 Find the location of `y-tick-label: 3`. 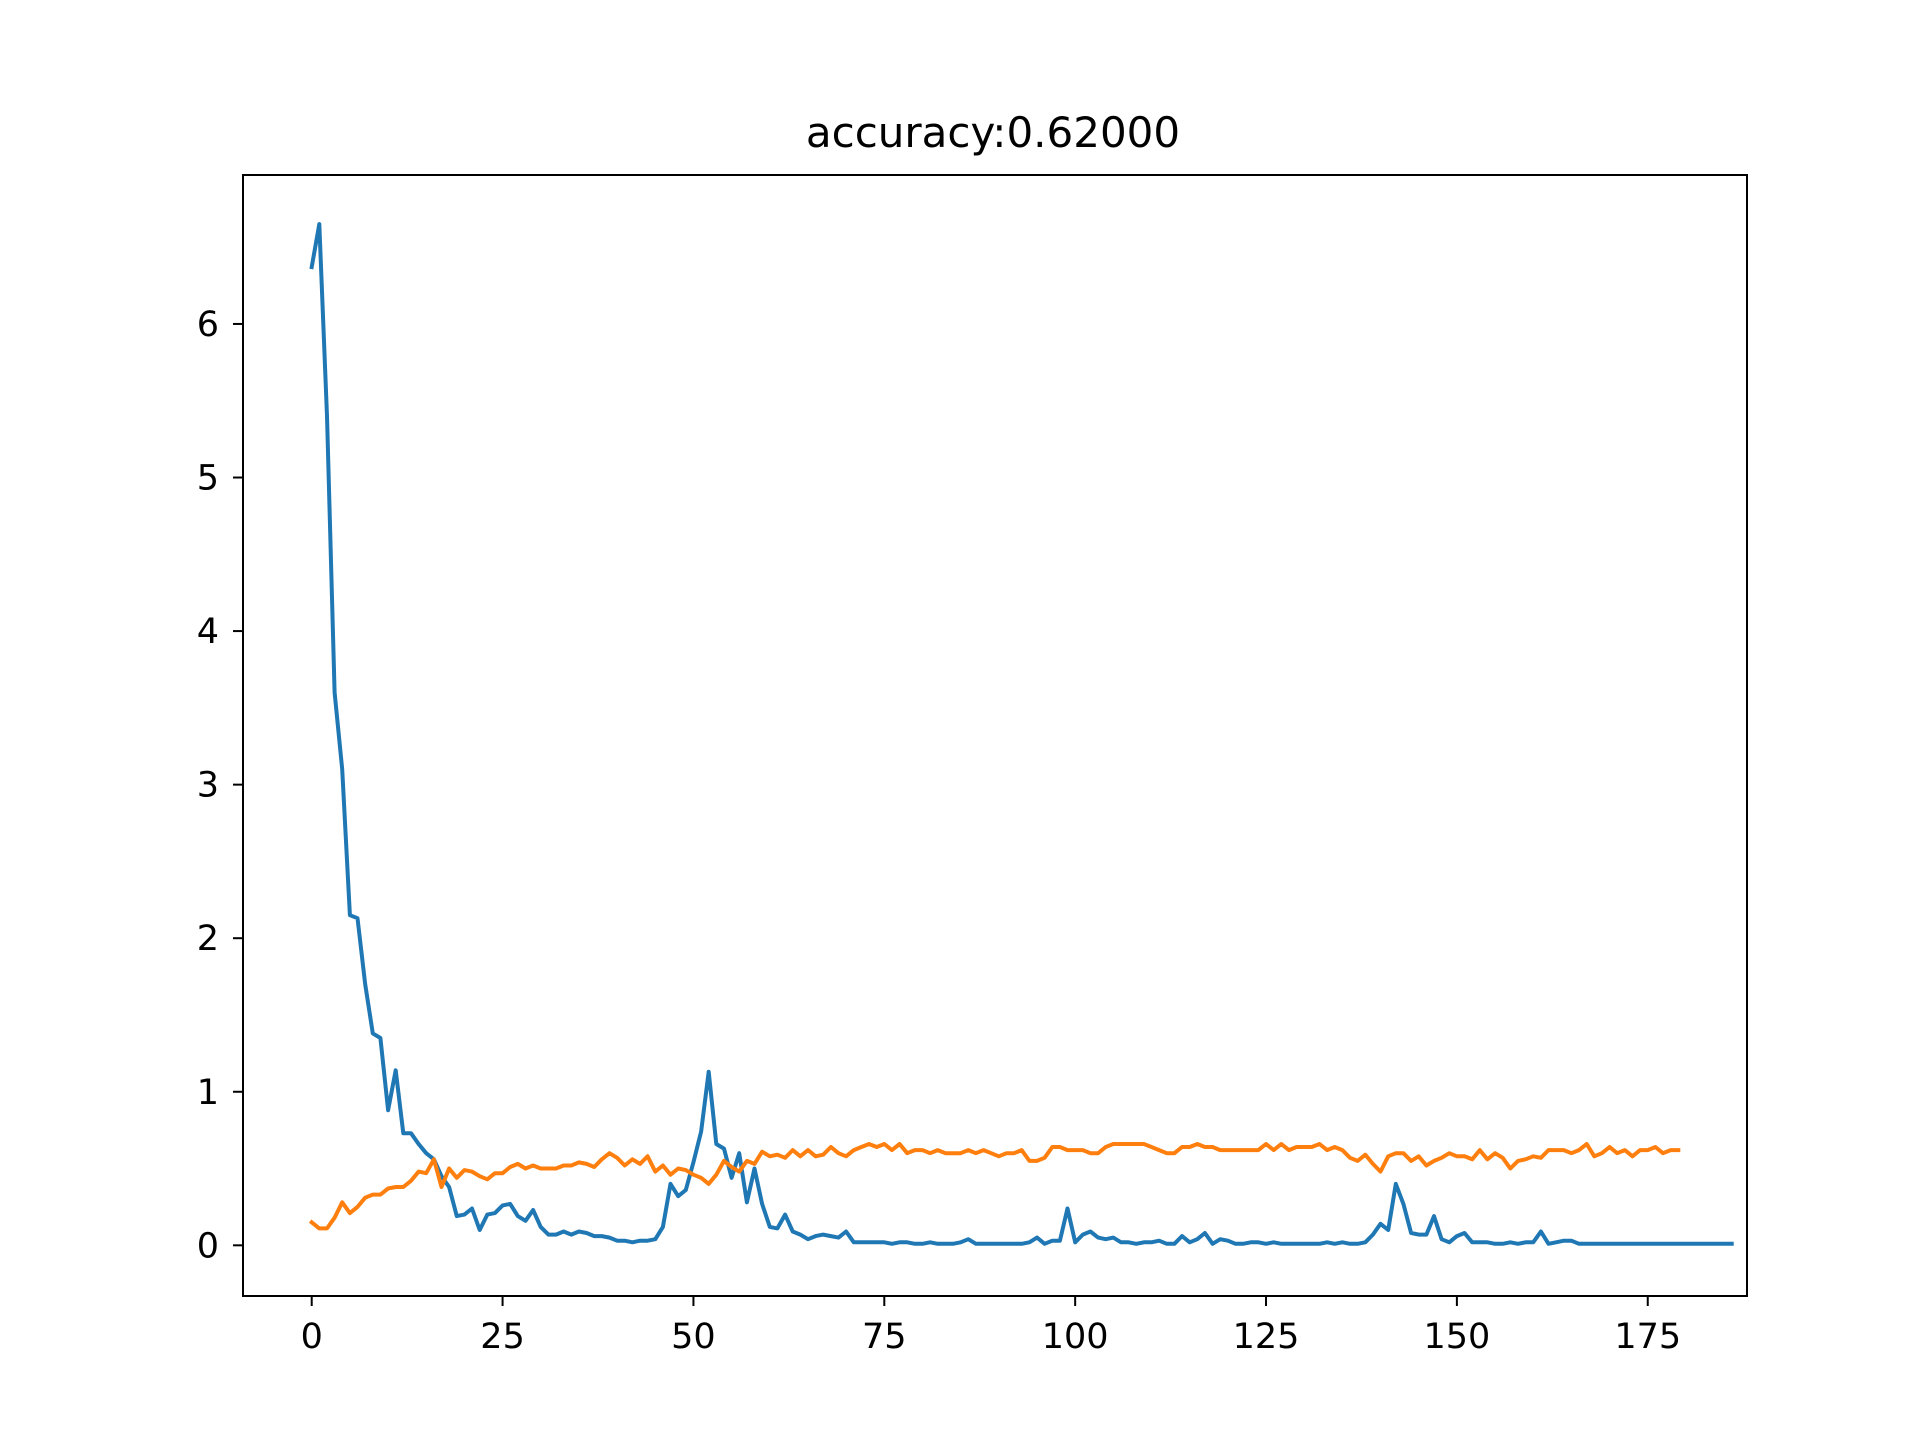

y-tick-label: 3 is located at coordinates (208, 786).